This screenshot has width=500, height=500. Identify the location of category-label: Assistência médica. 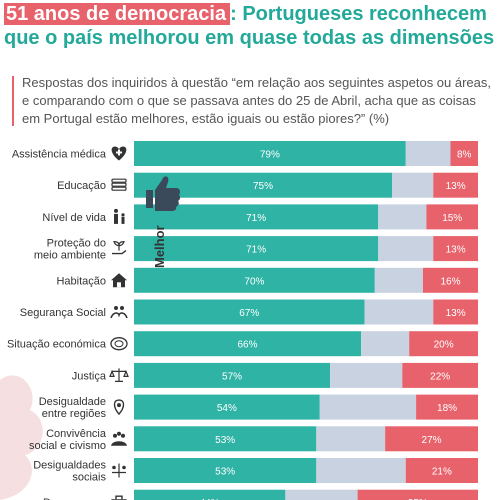
(59, 155).